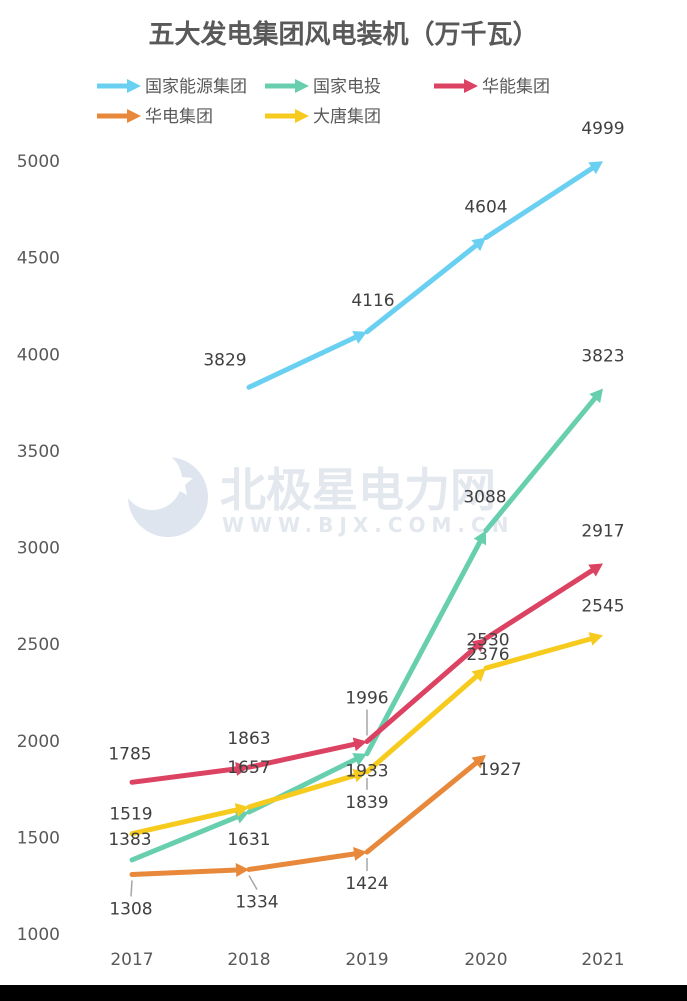 The width and height of the screenshot is (687, 1001). What do you see at coordinates (487, 640) in the screenshot?
I see `data-label: 2530` at bounding box center [487, 640].